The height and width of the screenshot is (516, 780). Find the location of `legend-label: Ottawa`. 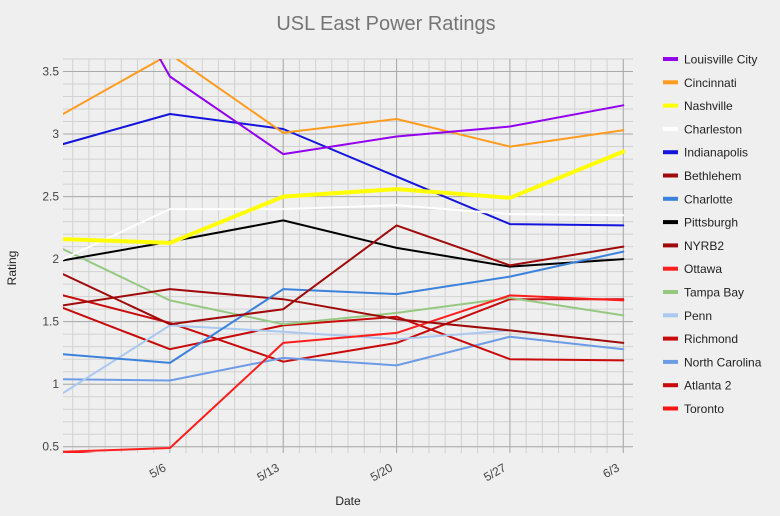

legend-label: Ottawa is located at coordinates (703, 269).